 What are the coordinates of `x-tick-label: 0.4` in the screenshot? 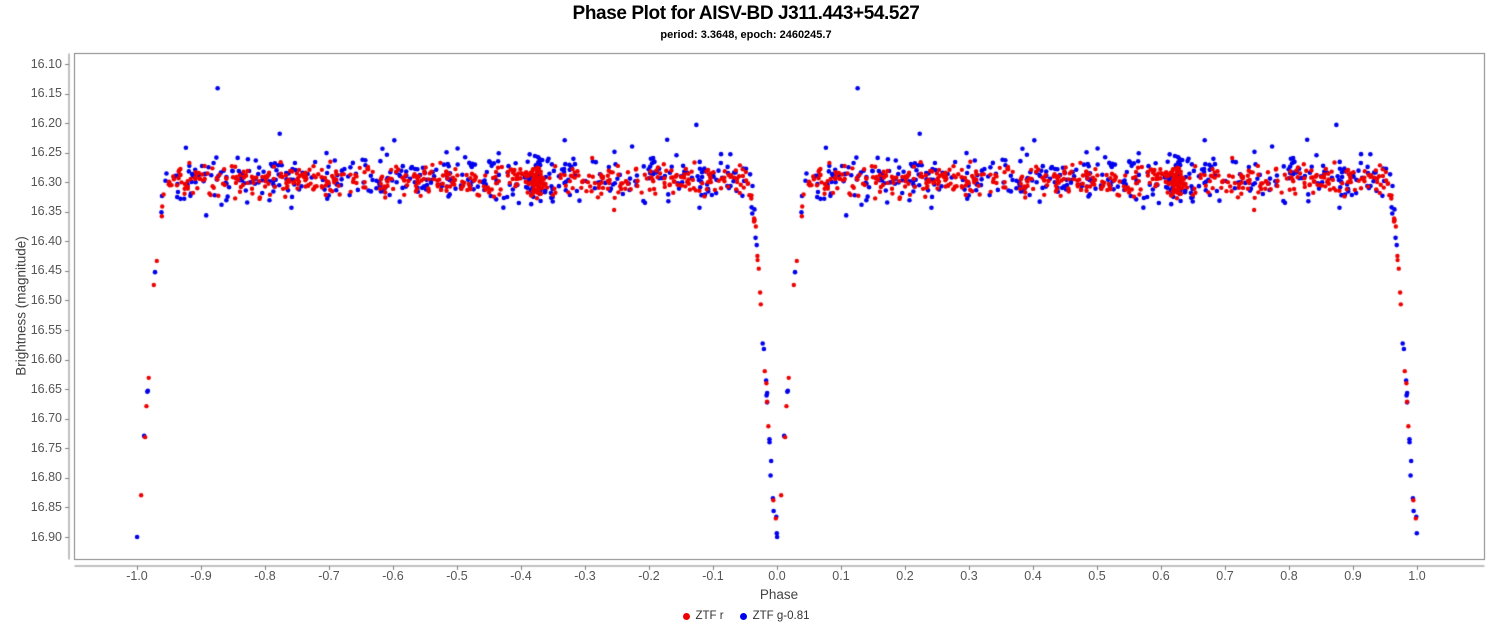 It's located at (1033, 576).